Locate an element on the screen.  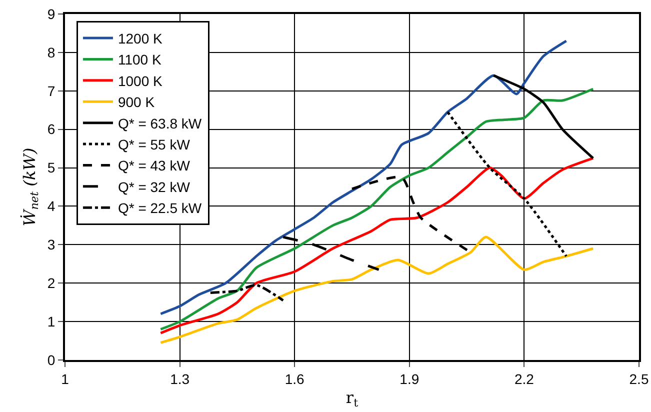
y-tick-label: 1 is located at coordinates (51, 321).